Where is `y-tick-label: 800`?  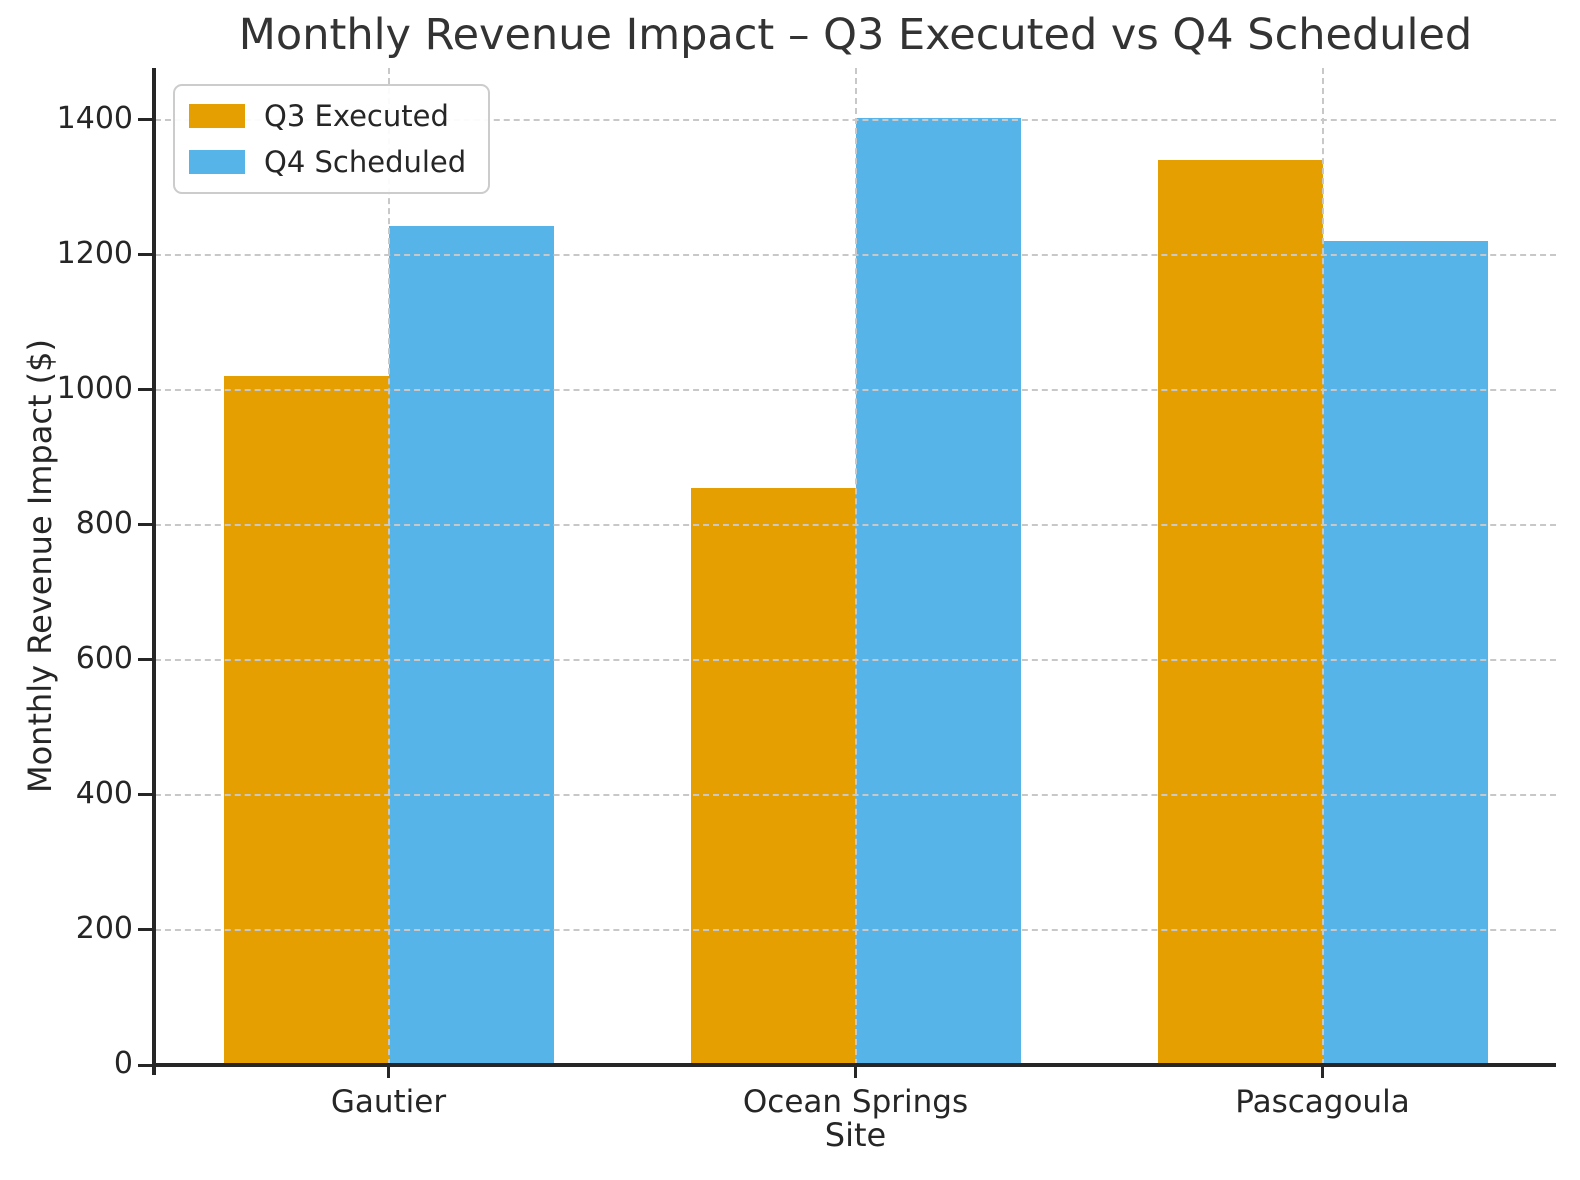
y-tick-label: 800 is located at coordinates (104, 523).